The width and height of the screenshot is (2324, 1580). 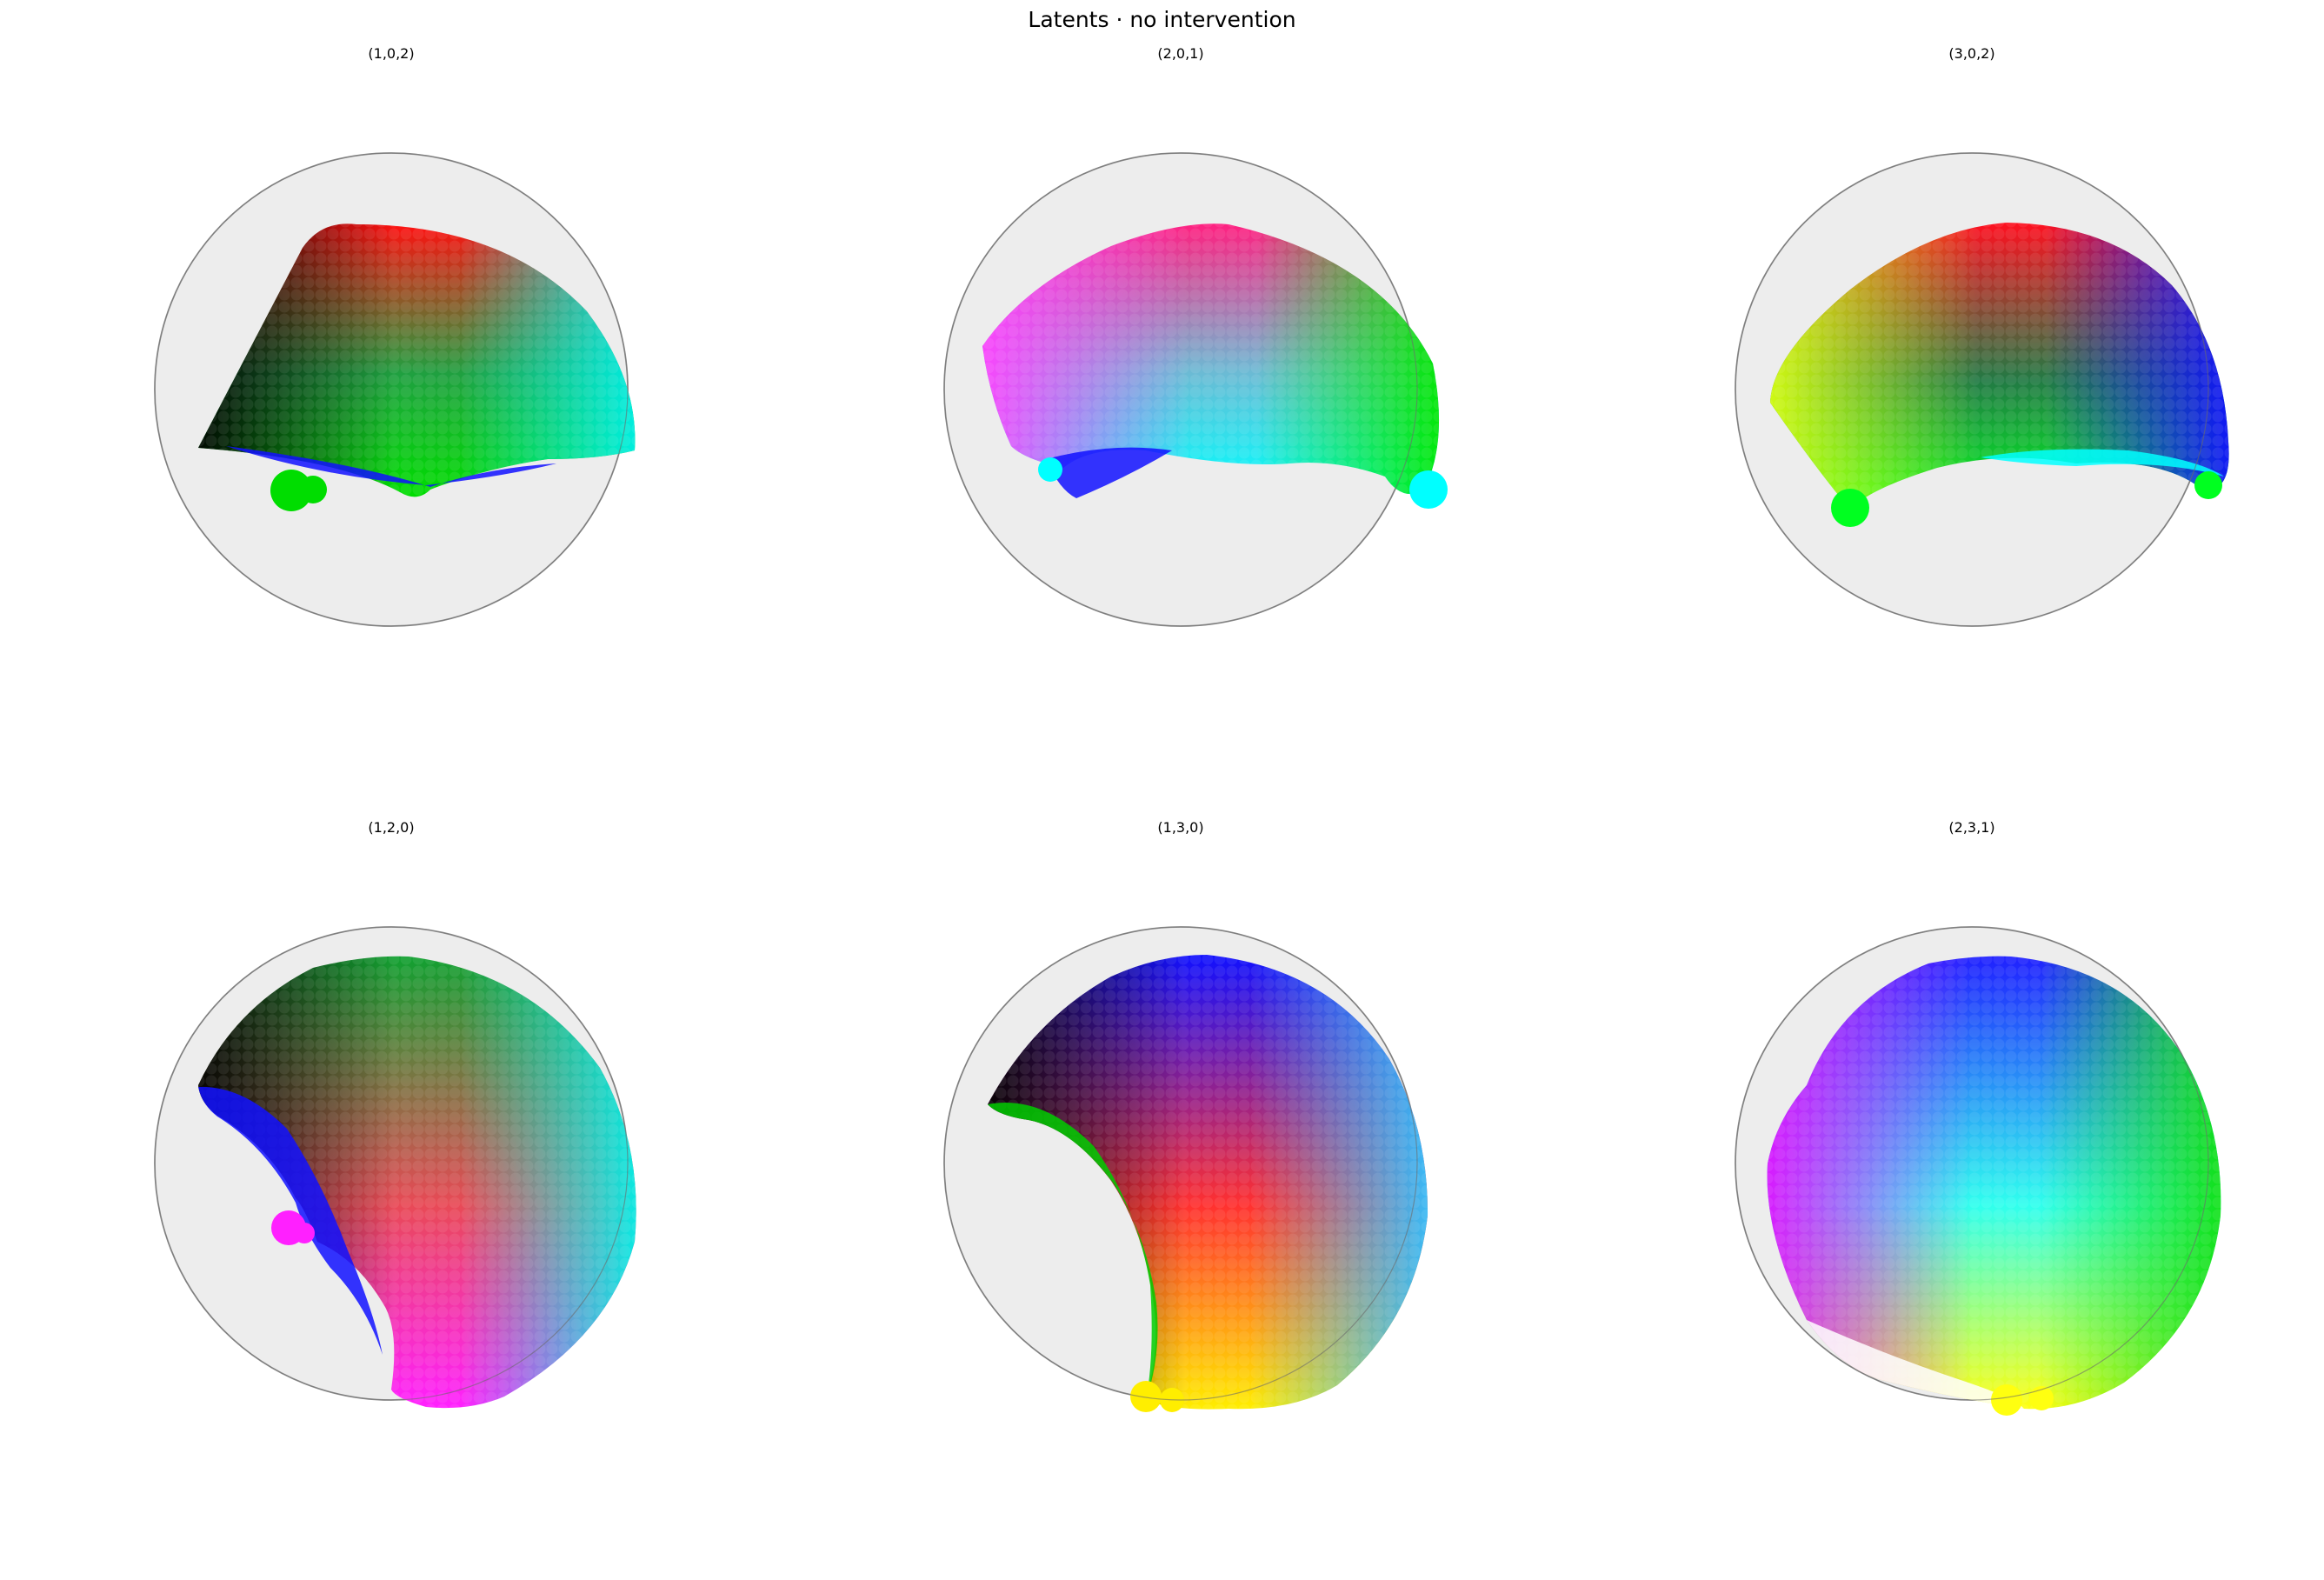 What do you see at coordinates (1971, 827) in the screenshot?
I see `panel-title: (2,3,1)` at bounding box center [1971, 827].